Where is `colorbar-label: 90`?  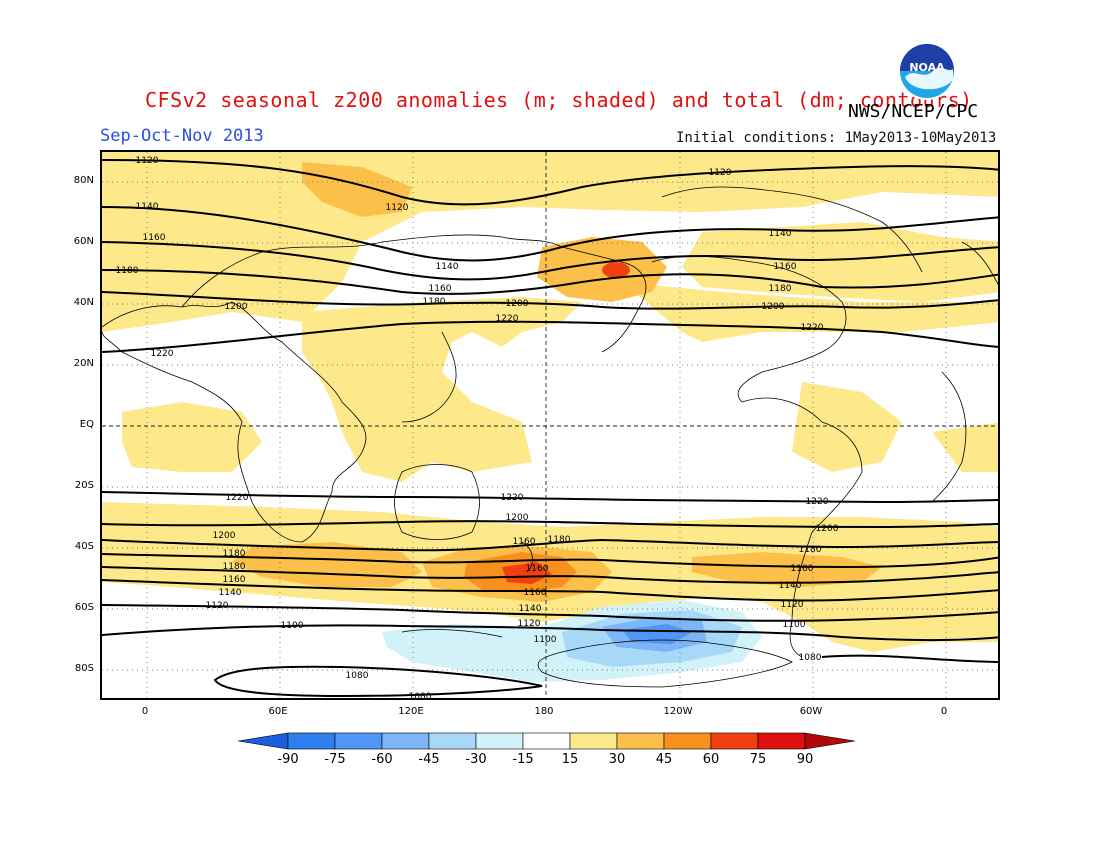
colorbar-label: 90 is located at coordinates (805, 759).